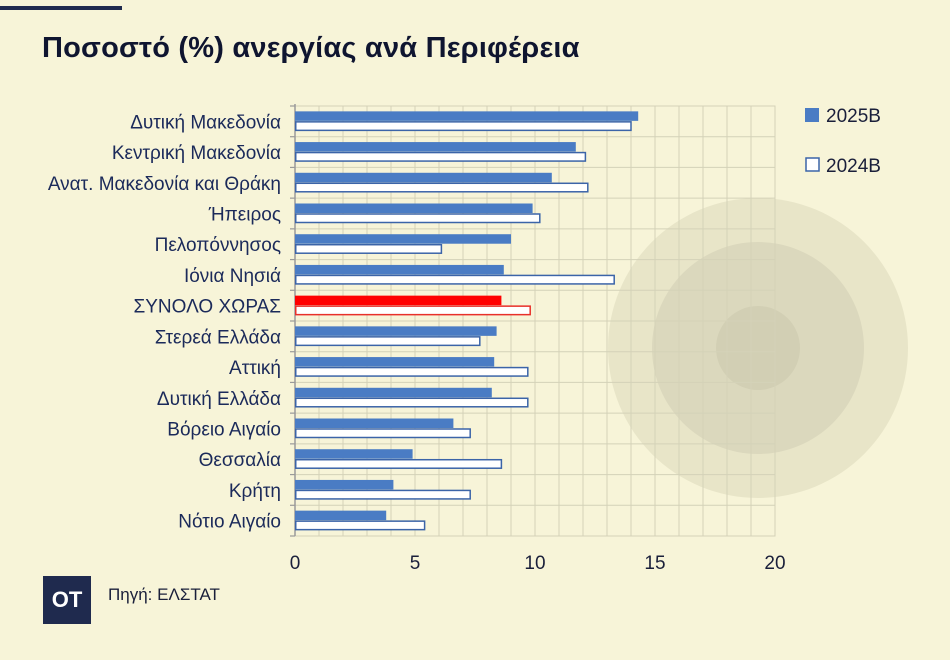  Describe the element at coordinates (311, 48) in the screenshot. I see `chart-title: Ποσοστό (%) ανεργίας ανά Περιφέρεια` at that location.